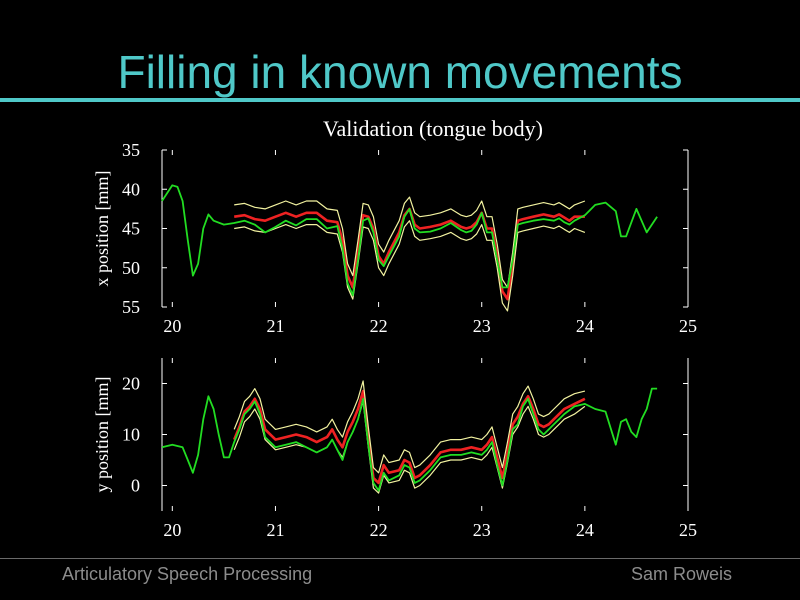  Describe the element at coordinates (102, 229) in the screenshot. I see `x-plot-ylabel: x position [mm]` at that location.